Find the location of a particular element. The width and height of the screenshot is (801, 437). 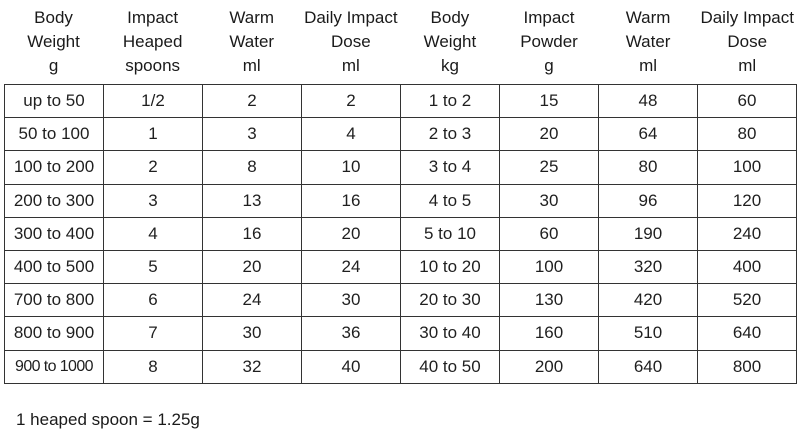

table-row: 200 to 300 3 13 16 4 to 5 30 96 120 is located at coordinates (400, 200).